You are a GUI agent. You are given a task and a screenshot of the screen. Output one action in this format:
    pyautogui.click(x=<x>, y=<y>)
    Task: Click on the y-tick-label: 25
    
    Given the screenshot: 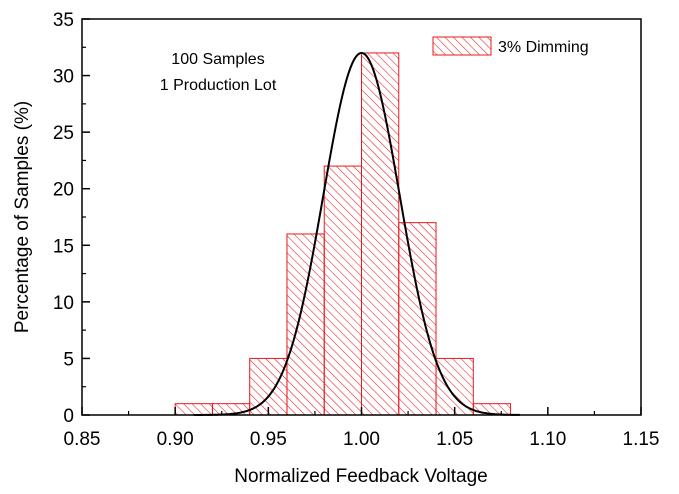 What is the action you would take?
    pyautogui.click(x=63, y=133)
    